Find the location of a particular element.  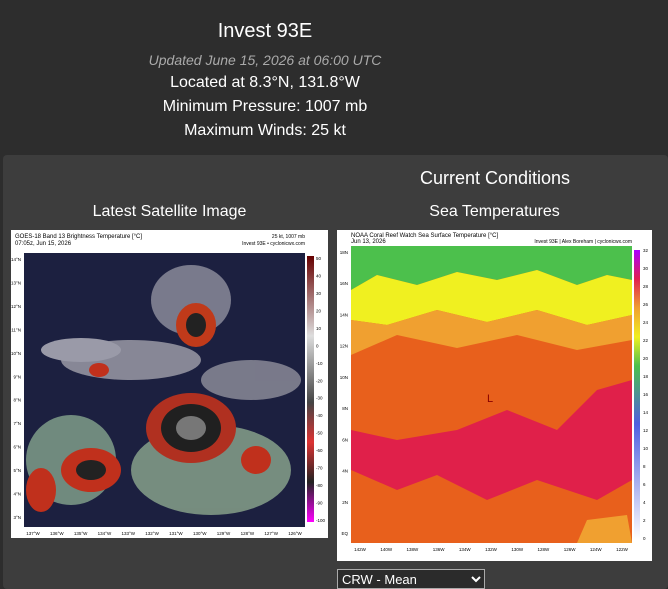

colorbar-label: 40 is located at coordinates (319, 275).